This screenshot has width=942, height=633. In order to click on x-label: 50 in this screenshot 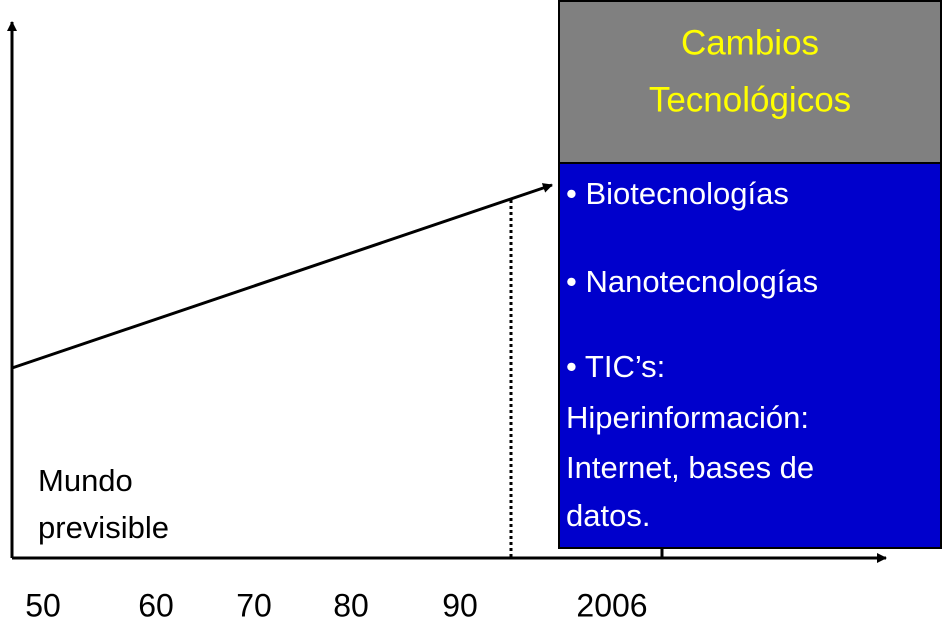, I will do `click(43, 605)`.